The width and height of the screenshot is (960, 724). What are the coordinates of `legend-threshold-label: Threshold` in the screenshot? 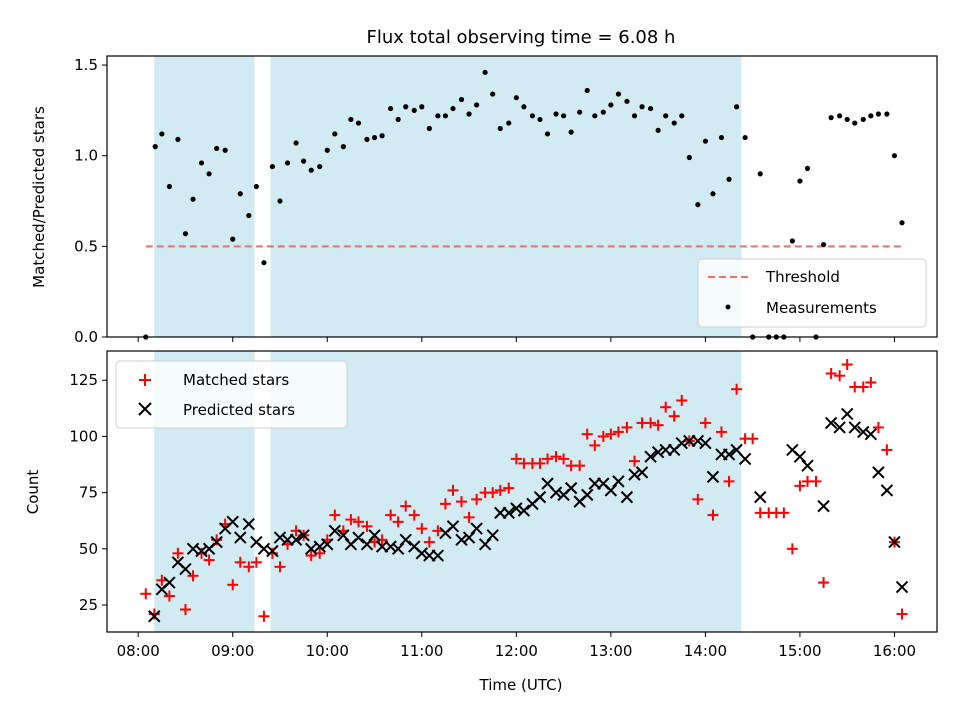 It's located at (802, 277).